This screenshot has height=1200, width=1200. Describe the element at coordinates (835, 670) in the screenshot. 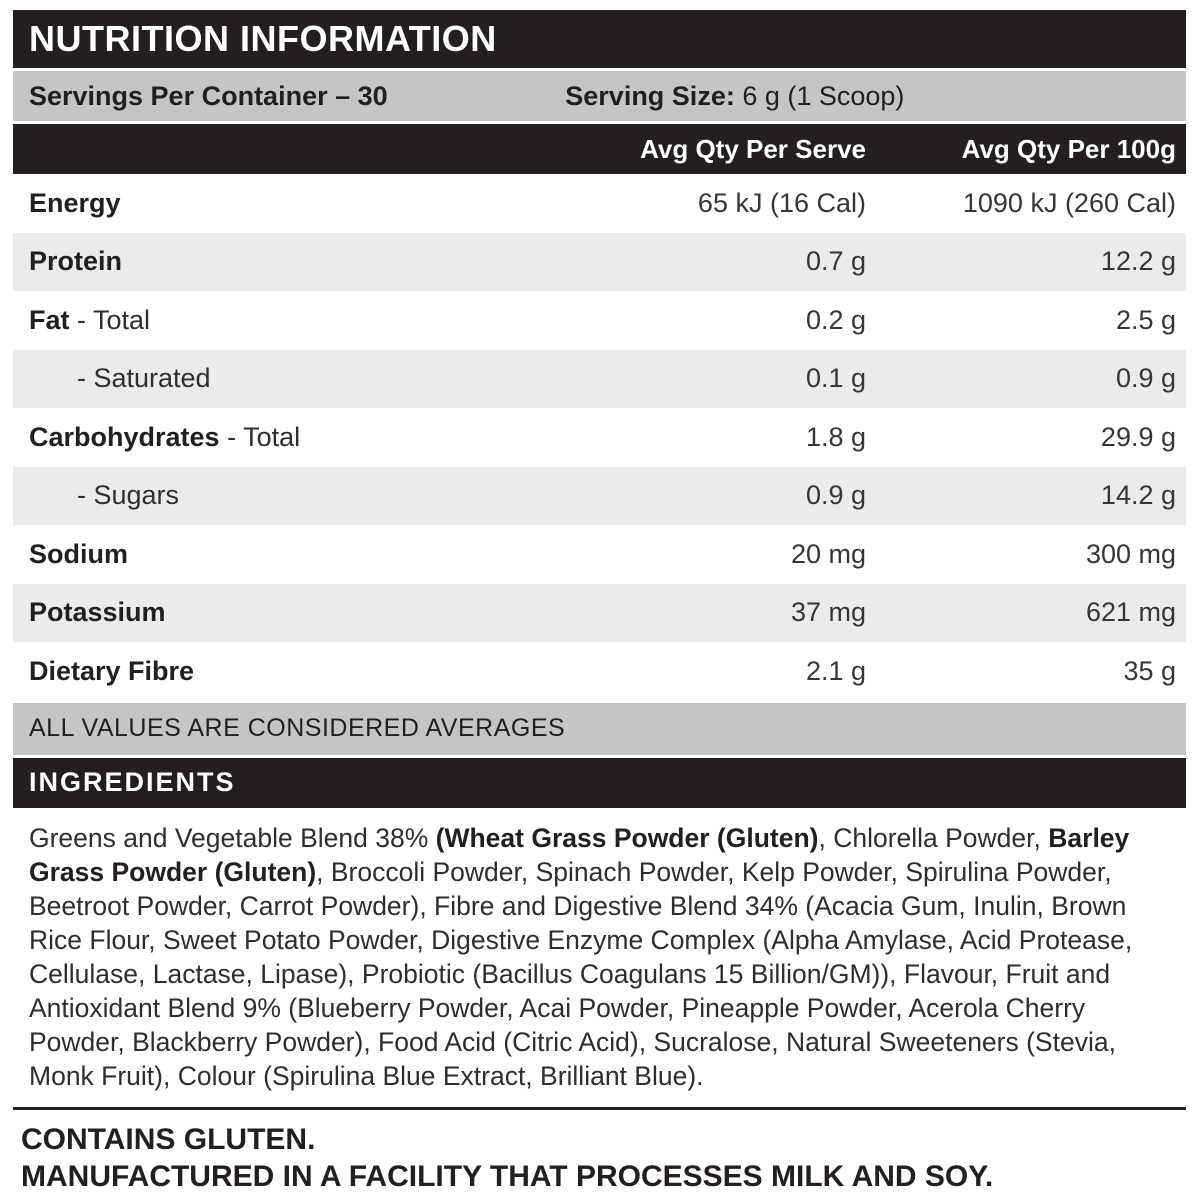

I see `row-value-per-serve: 2.1 g` at that location.